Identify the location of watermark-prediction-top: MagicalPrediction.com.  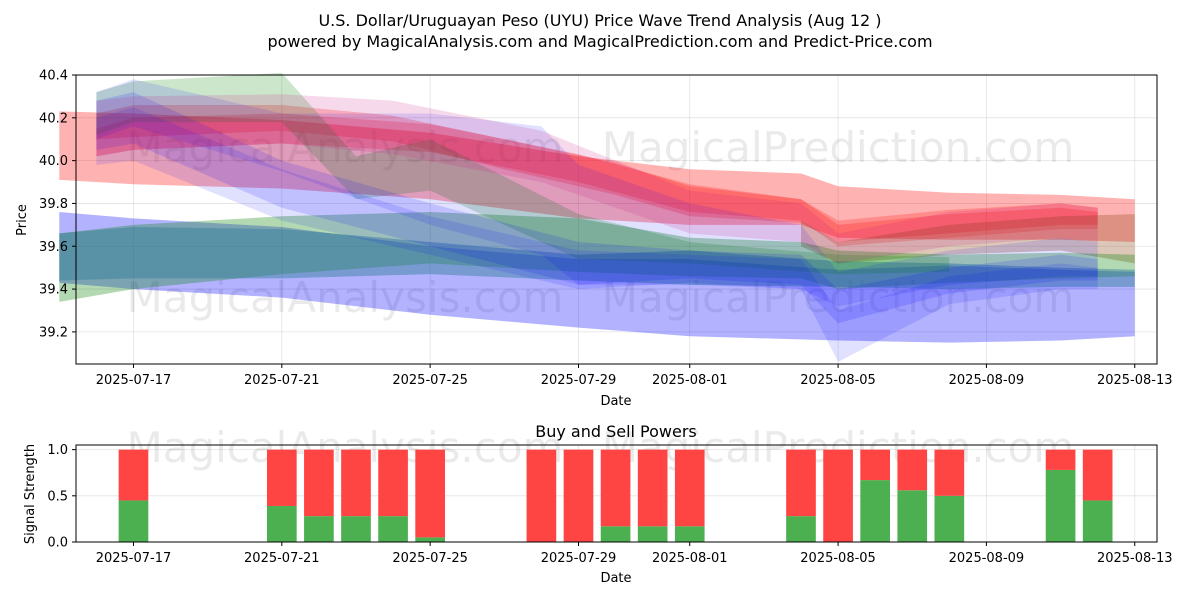
(838, 147).